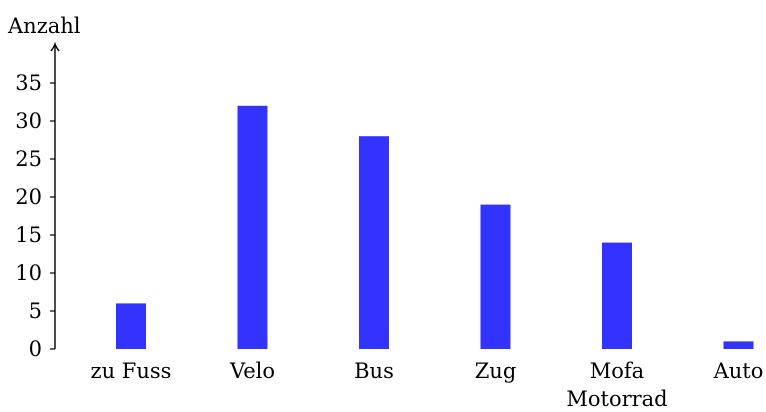 The height and width of the screenshot is (412, 766). I want to click on x-category-label: Velo, so click(252, 371).